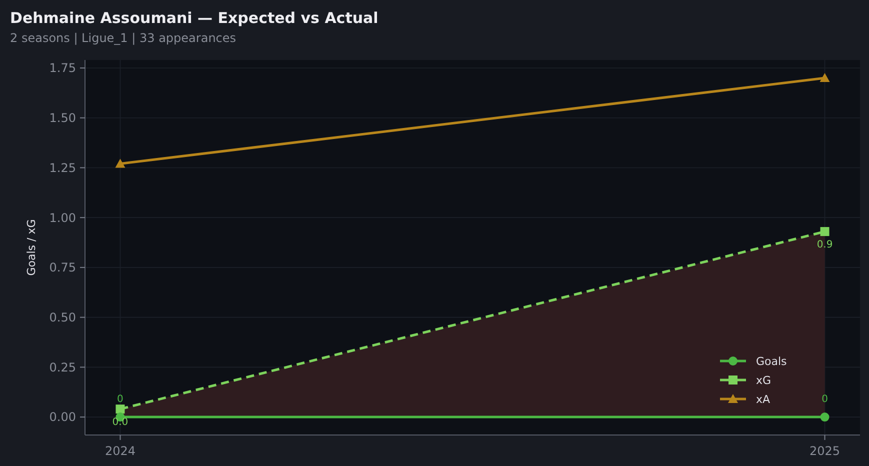 This screenshot has height=466, width=869. Describe the element at coordinates (62, 217) in the screenshot. I see `y-tick-label: 1.00` at that location.